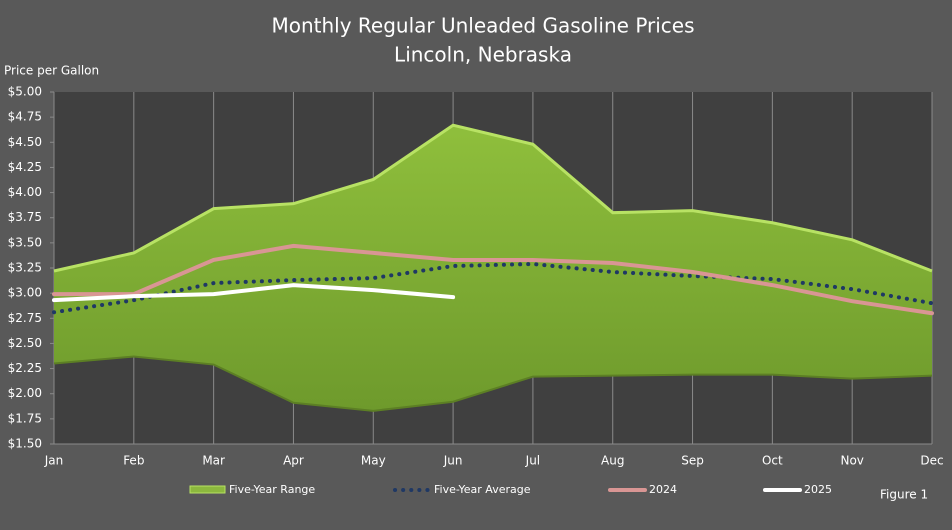 The image size is (952, 530). What do you see at coordinates (818, 489) in the screenshot?
I see `legend-label: 2025` at bounding box center [818, 489].